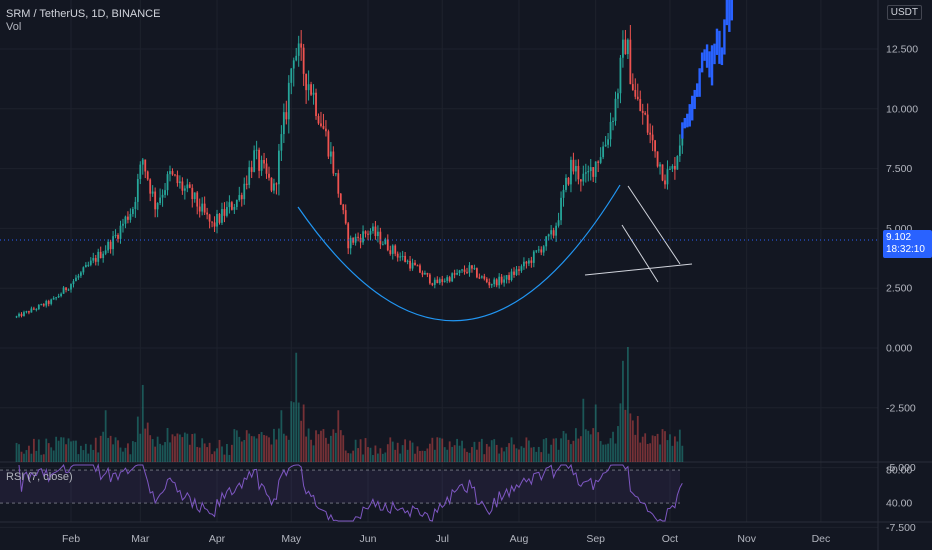 The image size is (932, 550). I want to click on cup-curve, so click(459, 253).